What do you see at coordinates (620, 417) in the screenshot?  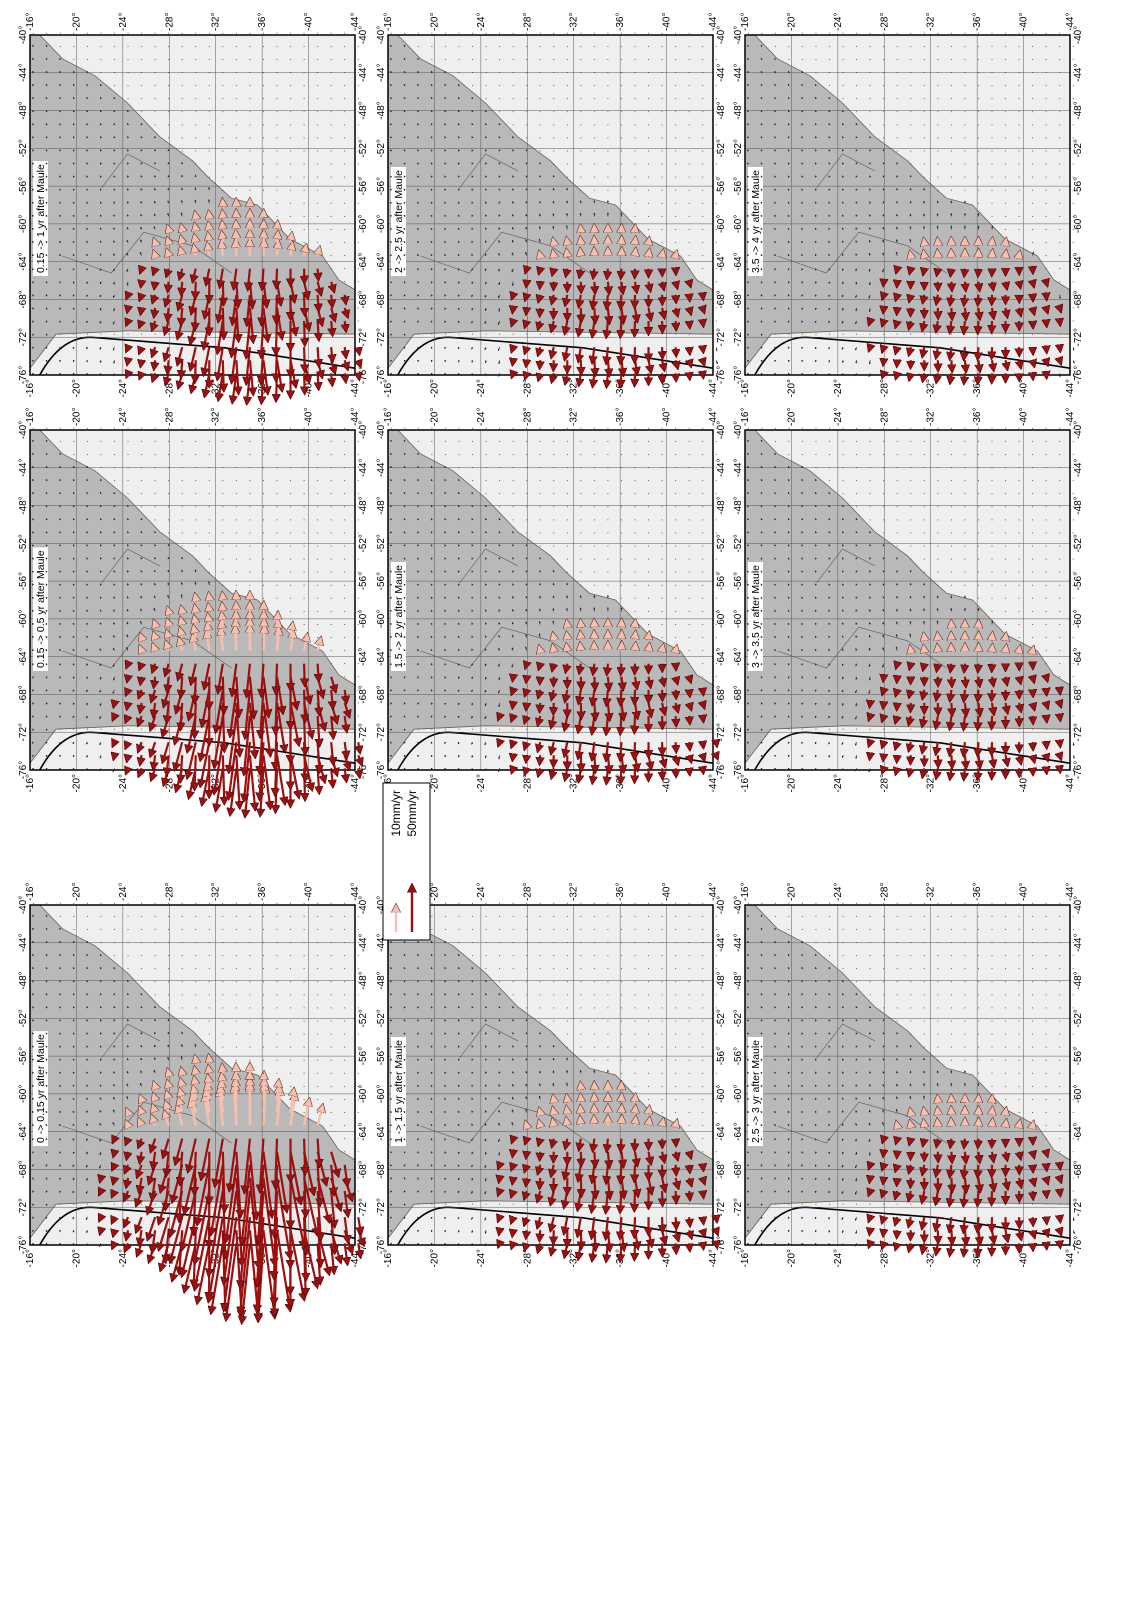 I see `lat-tick-label: -36°` at bounding box center [620, 417].